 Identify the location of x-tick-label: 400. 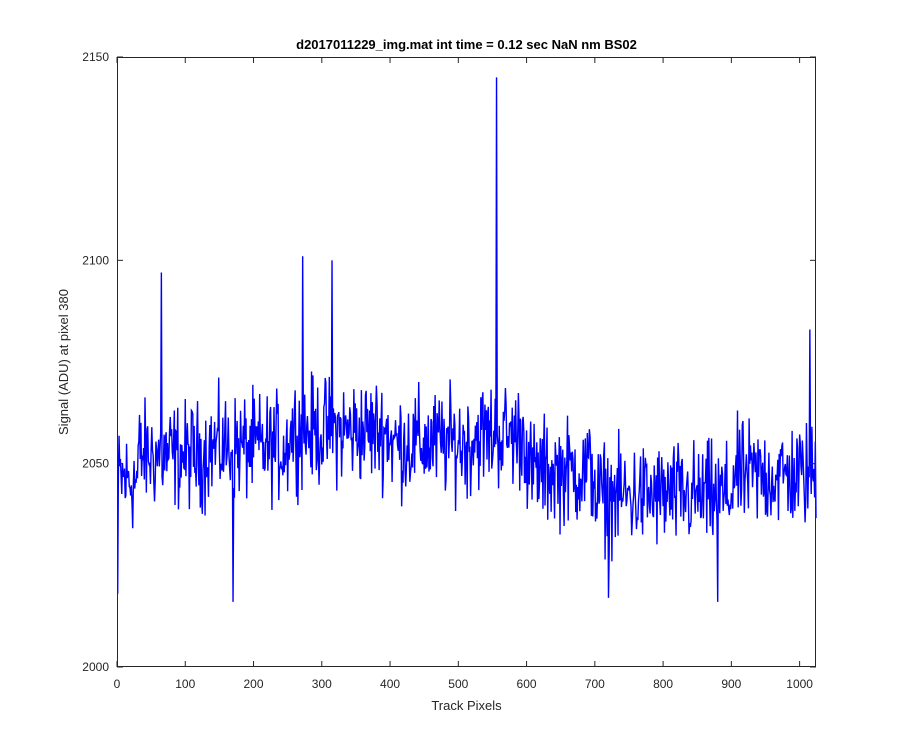
(390, 684).